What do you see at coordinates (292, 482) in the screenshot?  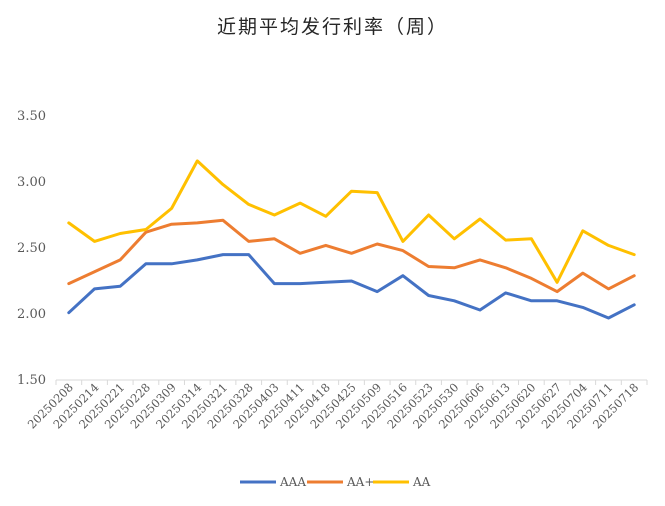 I see `legend-label: AAA` at bounding box center [292, 482].